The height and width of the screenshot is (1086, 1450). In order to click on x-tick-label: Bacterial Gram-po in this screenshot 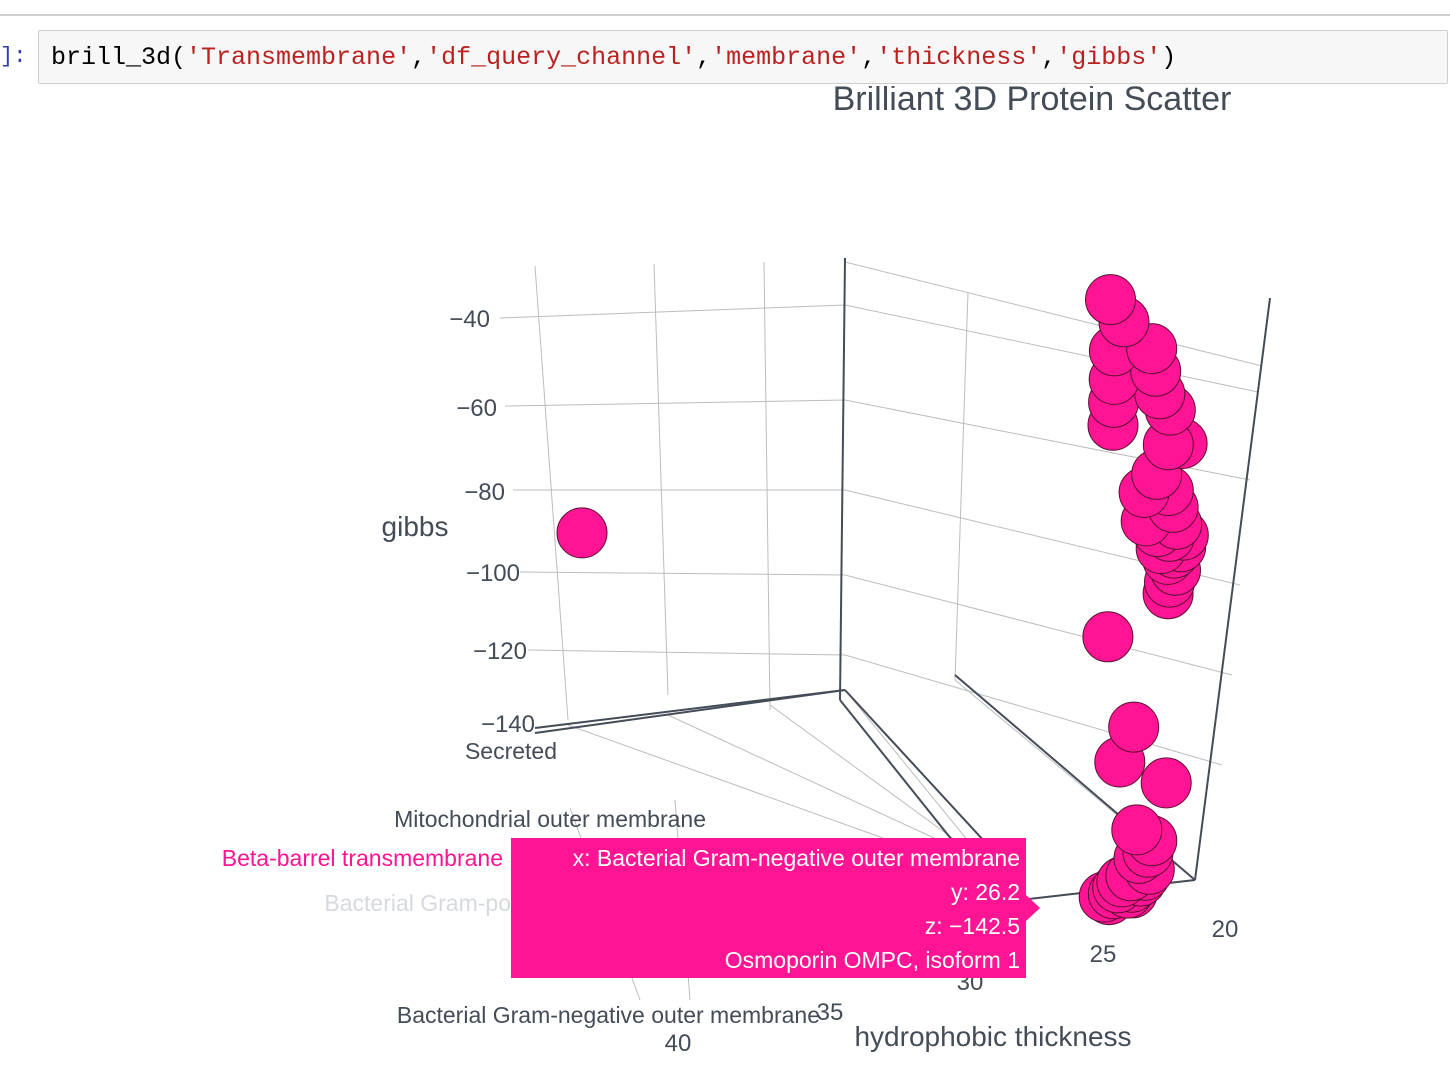, I will do `click(417, 903)`.